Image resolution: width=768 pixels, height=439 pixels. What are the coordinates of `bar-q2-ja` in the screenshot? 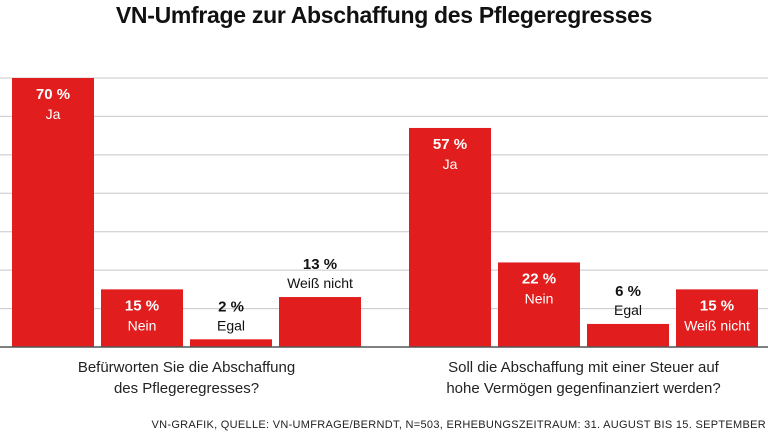 It's located at (450, 237).